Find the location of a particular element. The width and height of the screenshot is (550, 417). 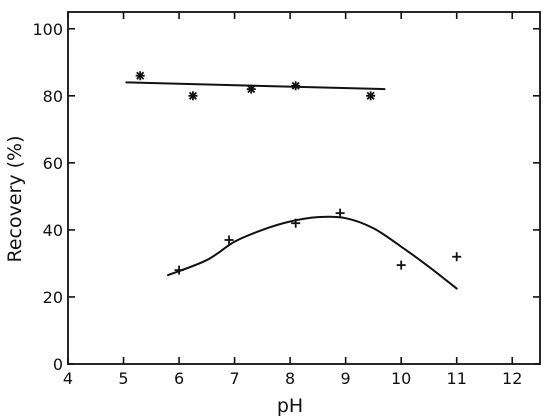

x-tick-label: 12 is located at coordinates (512, 378).